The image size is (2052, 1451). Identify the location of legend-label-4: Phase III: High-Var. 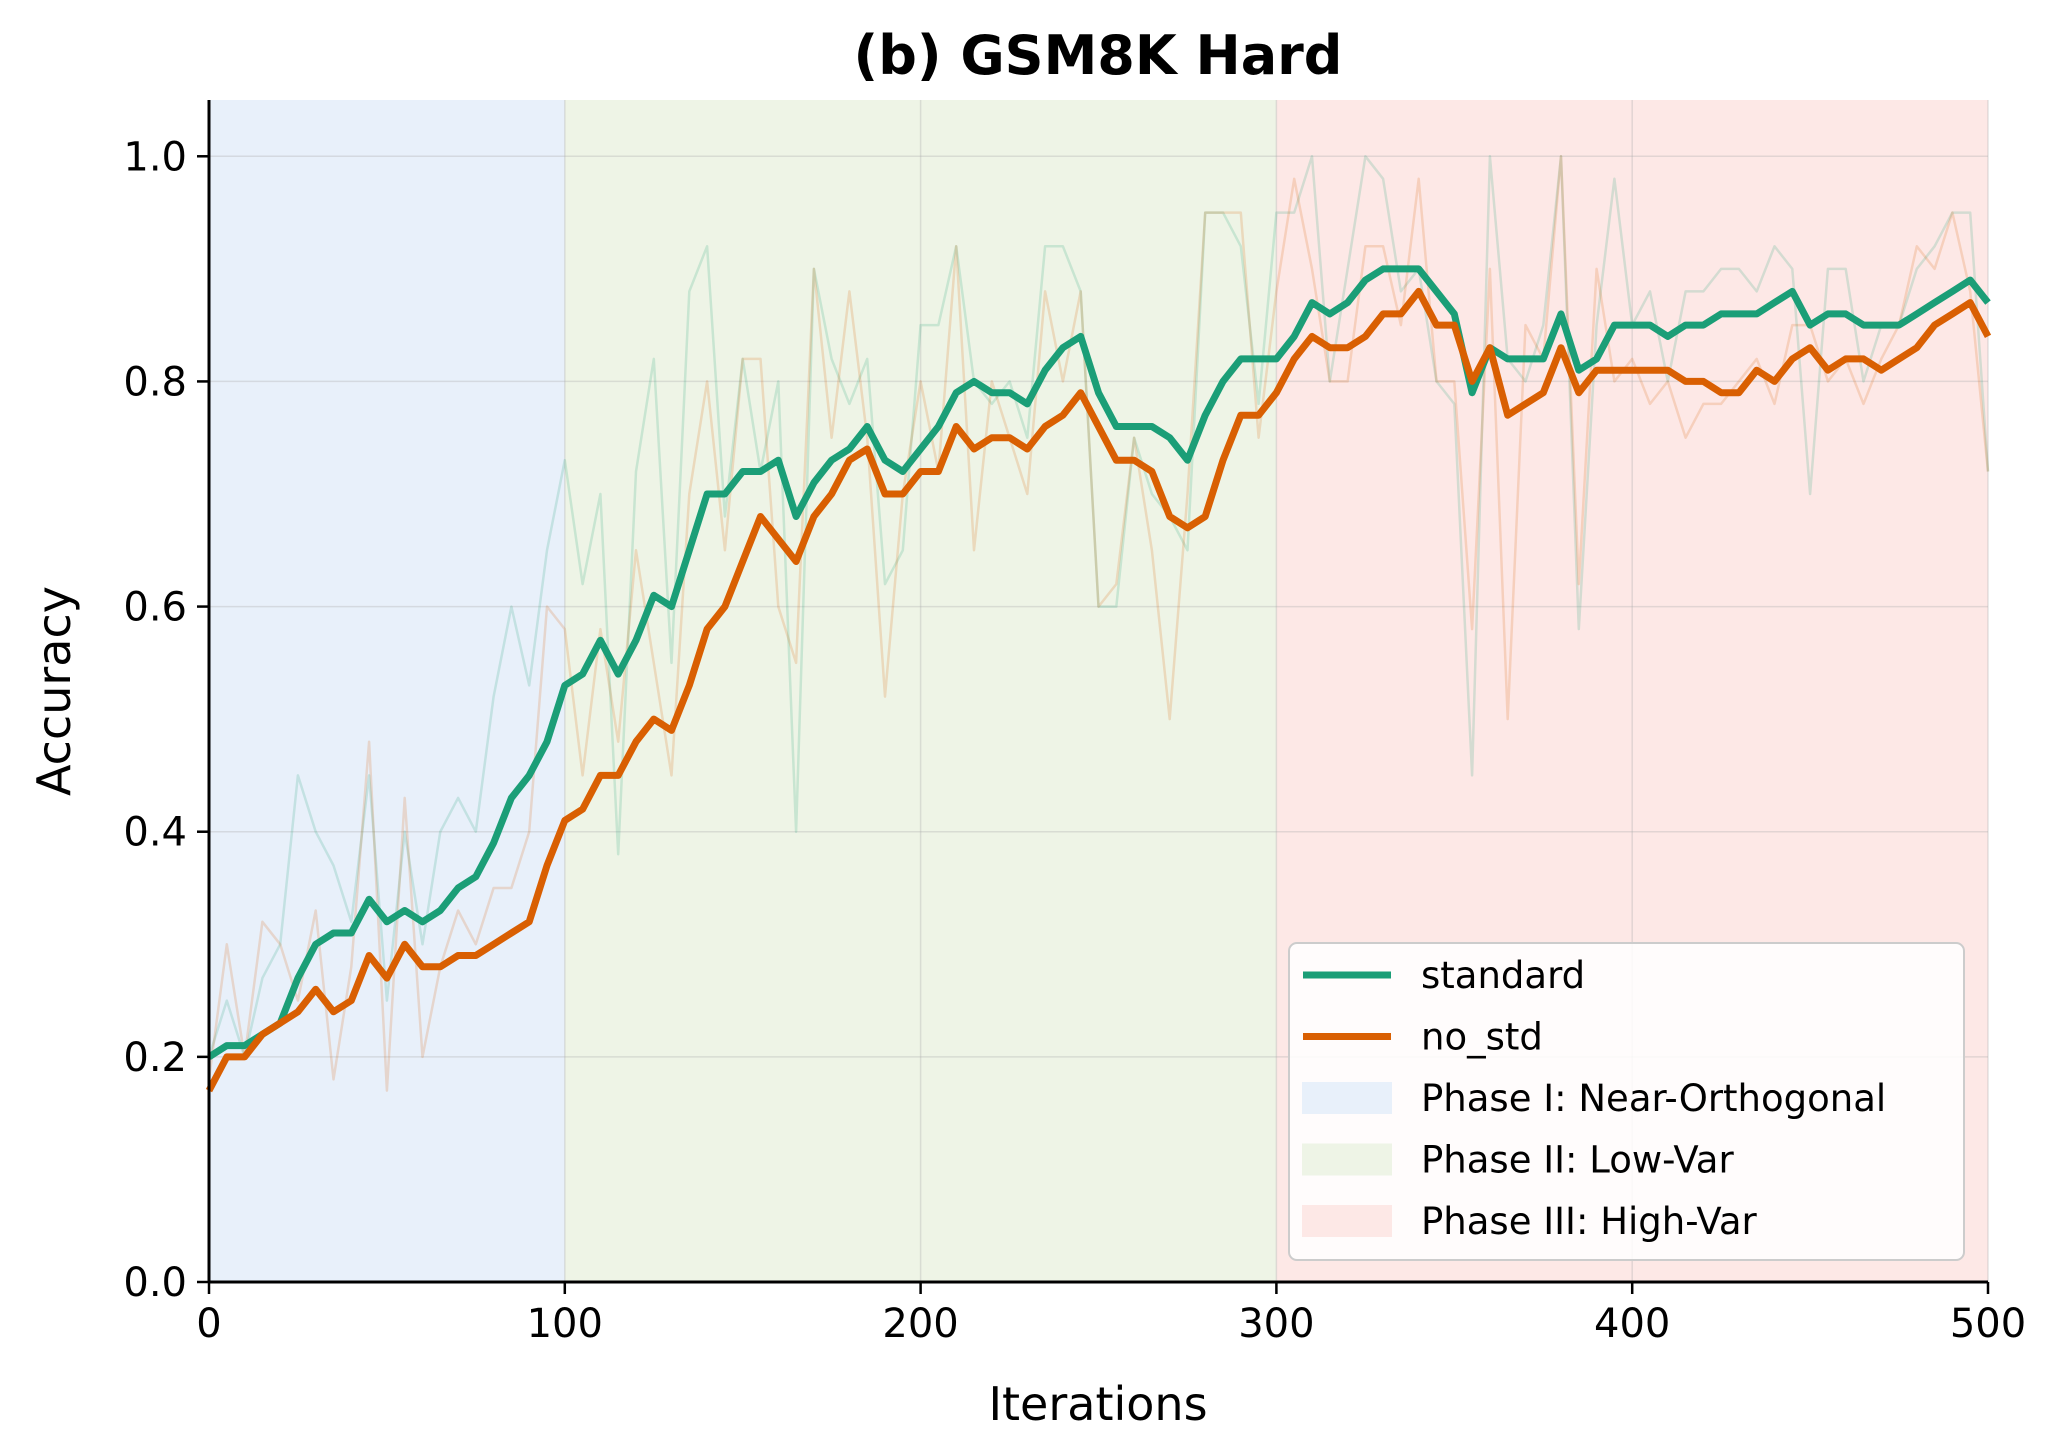
(1589, 1221).